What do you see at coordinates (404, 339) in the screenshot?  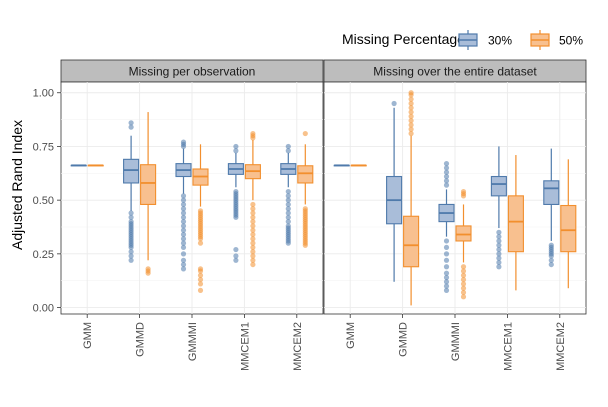 I see `x-tick-label: GMMD` at bounding box center [404, 339].